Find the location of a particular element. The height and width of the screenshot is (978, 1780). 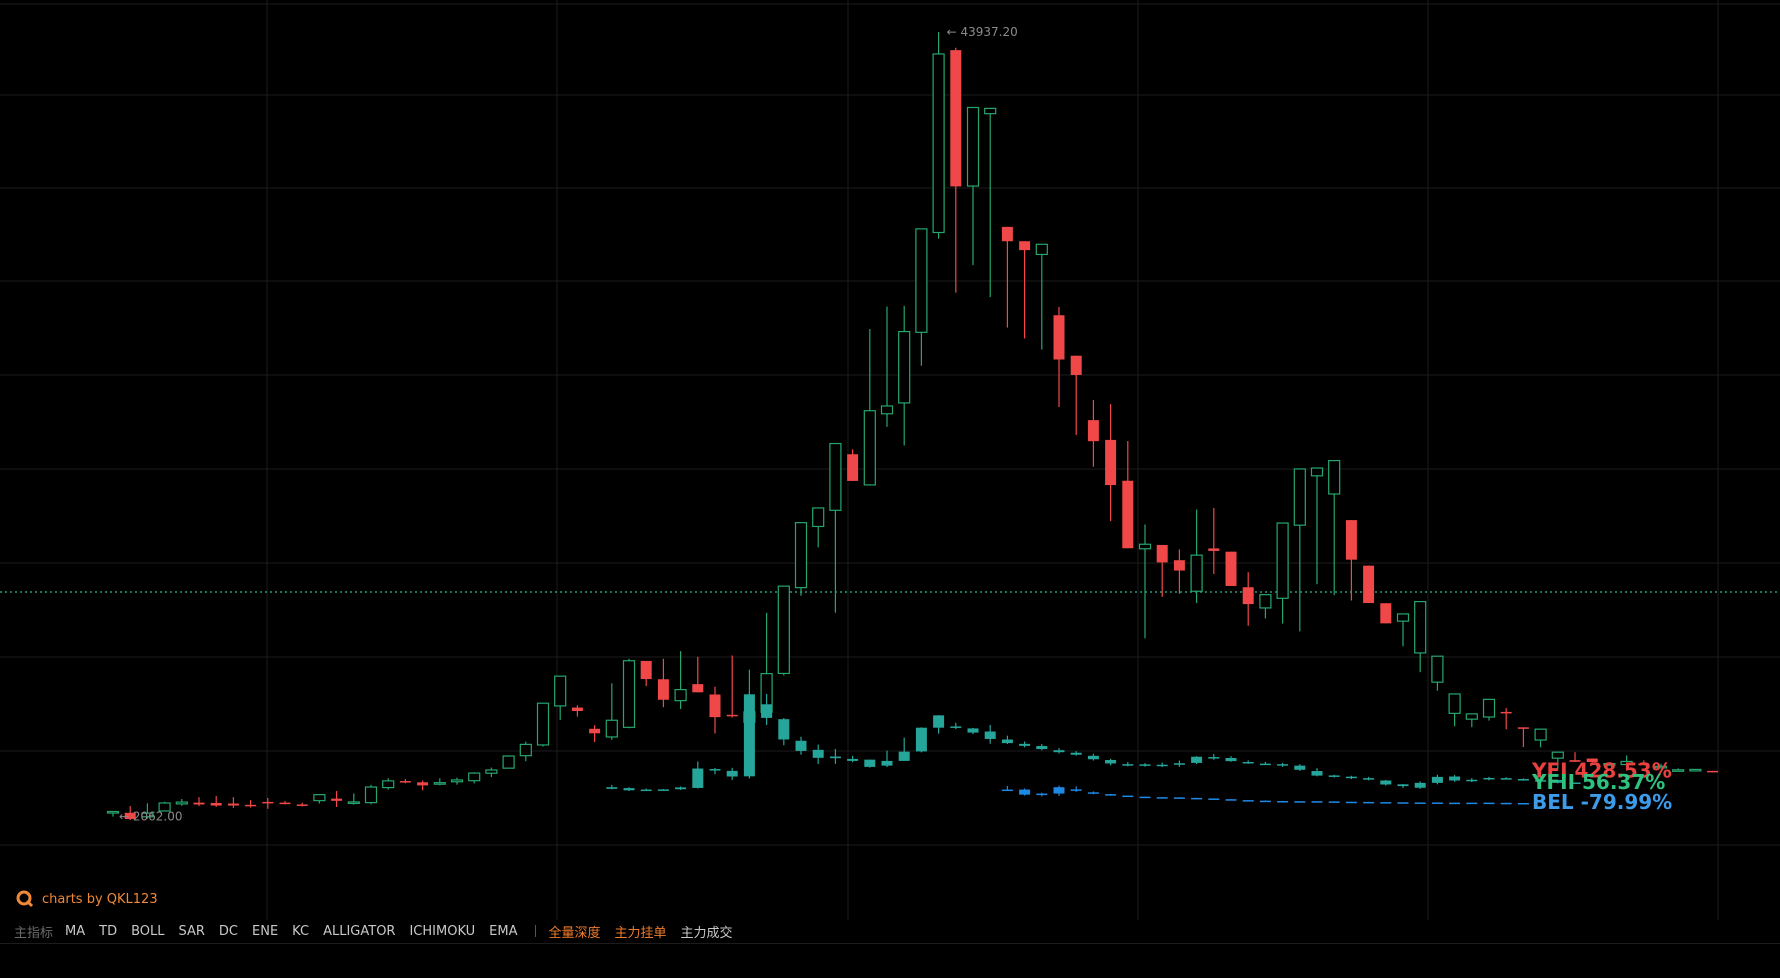

indicator-ema: EMA is located at coordinates (503, 931).